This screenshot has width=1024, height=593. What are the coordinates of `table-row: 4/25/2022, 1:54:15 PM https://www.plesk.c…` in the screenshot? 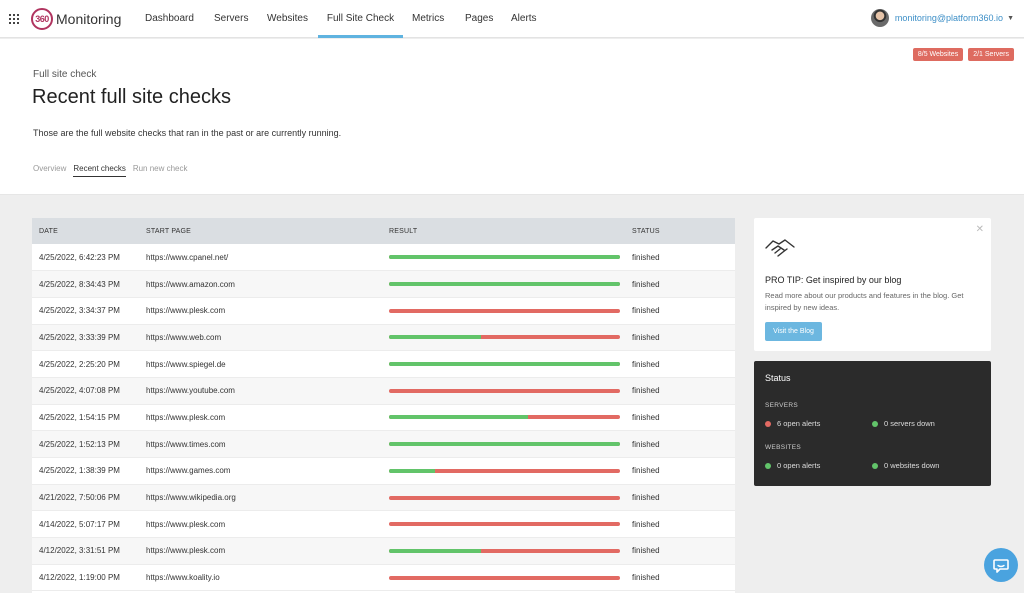 It's located at (383, 417).